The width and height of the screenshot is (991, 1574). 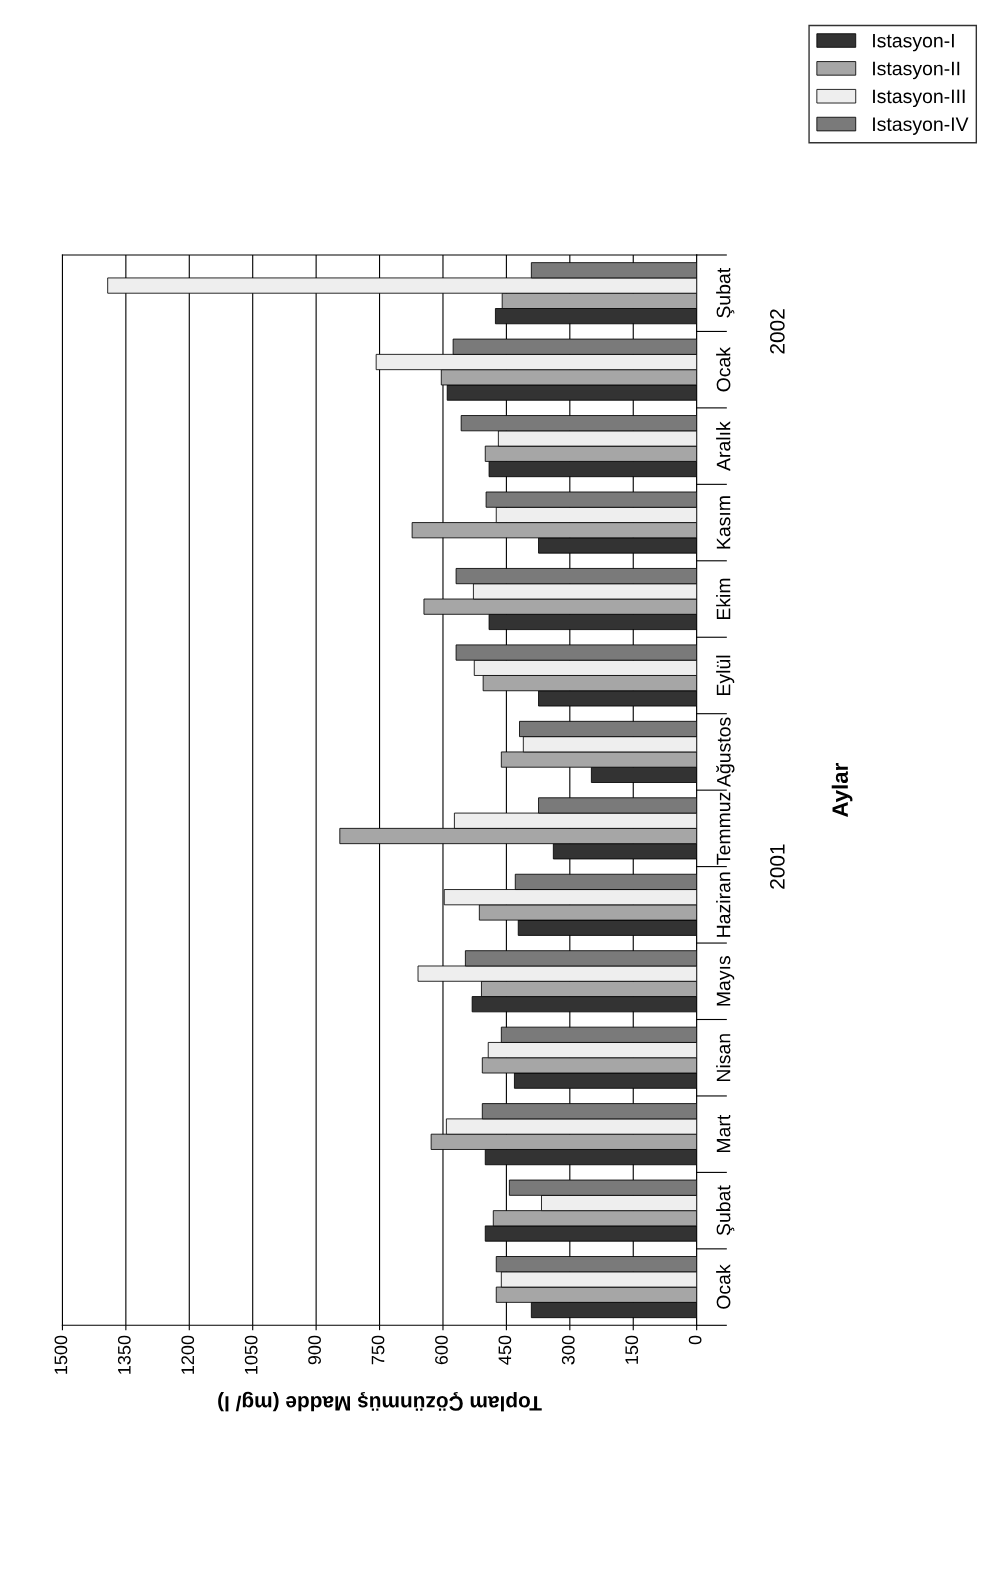 What do you see at coordinates (568, 1350) in the screenshot?
I see `x-tick-label: 300` at bounding box center [568, 1350].